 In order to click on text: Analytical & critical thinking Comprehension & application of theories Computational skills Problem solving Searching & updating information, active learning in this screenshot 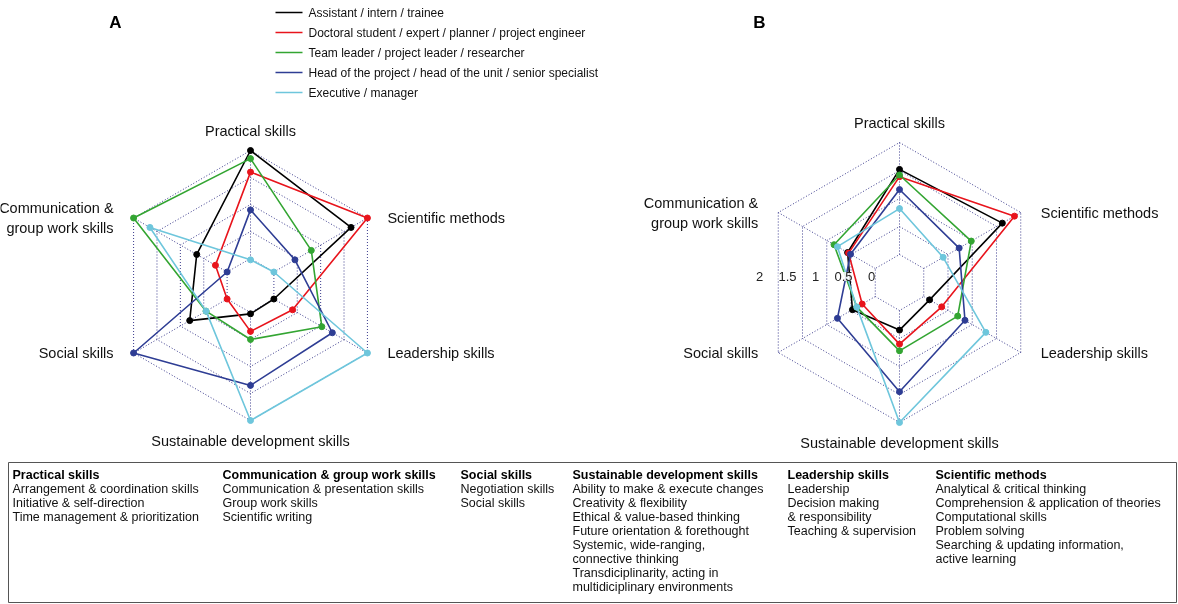, I will do `click(1048, 523)`.